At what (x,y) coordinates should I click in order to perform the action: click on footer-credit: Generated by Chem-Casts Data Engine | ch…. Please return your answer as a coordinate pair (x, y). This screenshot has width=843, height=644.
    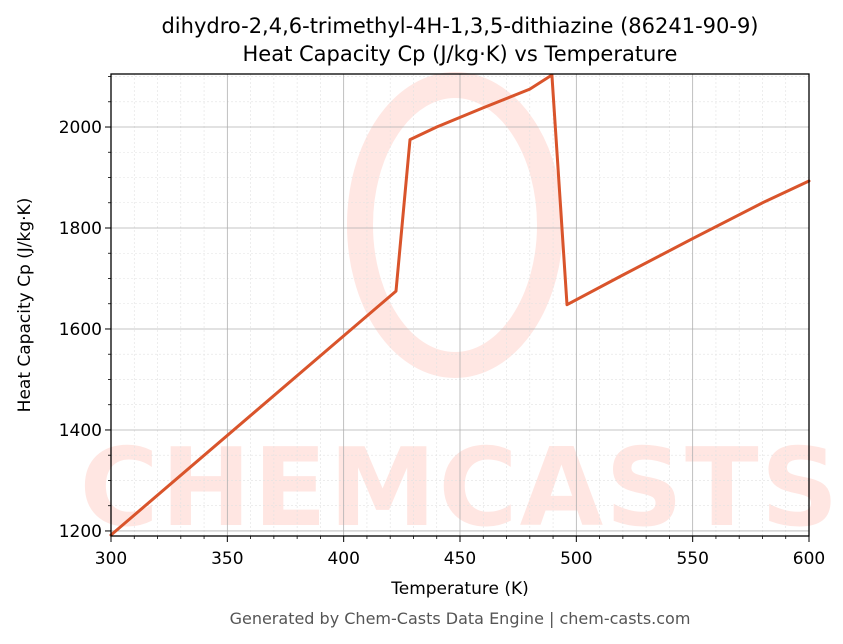
    Looking at the image, I should click on (460, 618).